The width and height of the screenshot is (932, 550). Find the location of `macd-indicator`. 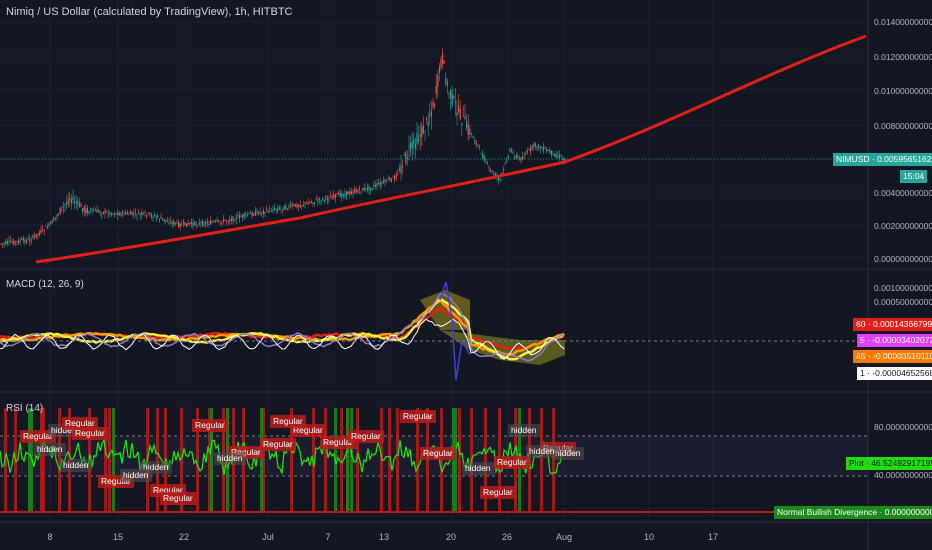

macd-indicator is located at coordinates (282, 331).